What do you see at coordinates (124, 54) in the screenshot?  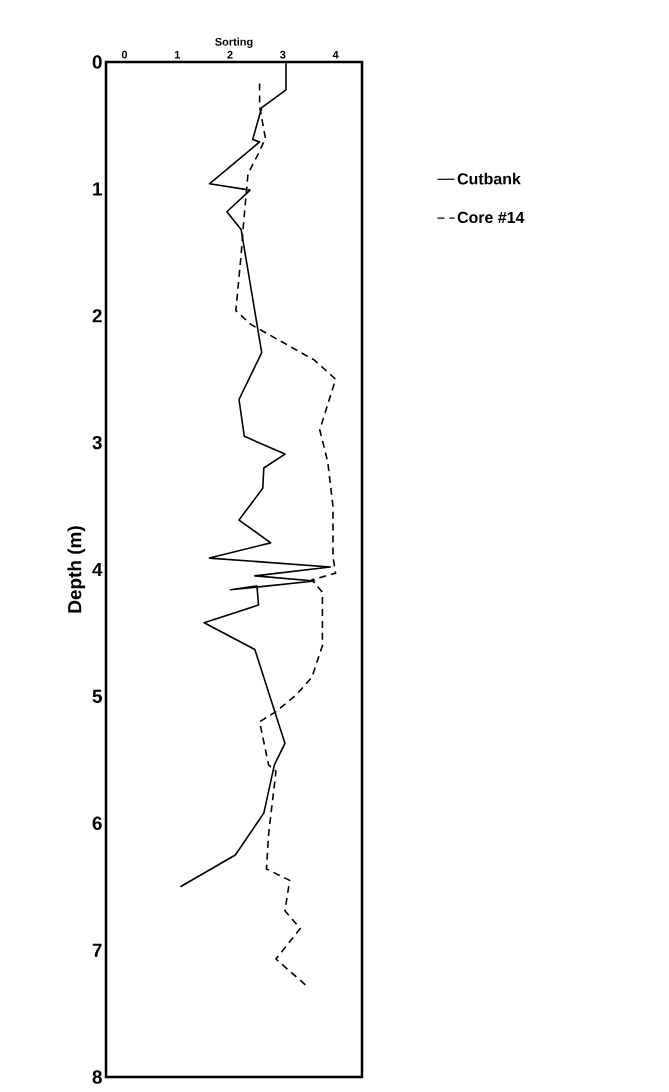 I see `x-tick-label: 0` at bounding box center [124, 54].